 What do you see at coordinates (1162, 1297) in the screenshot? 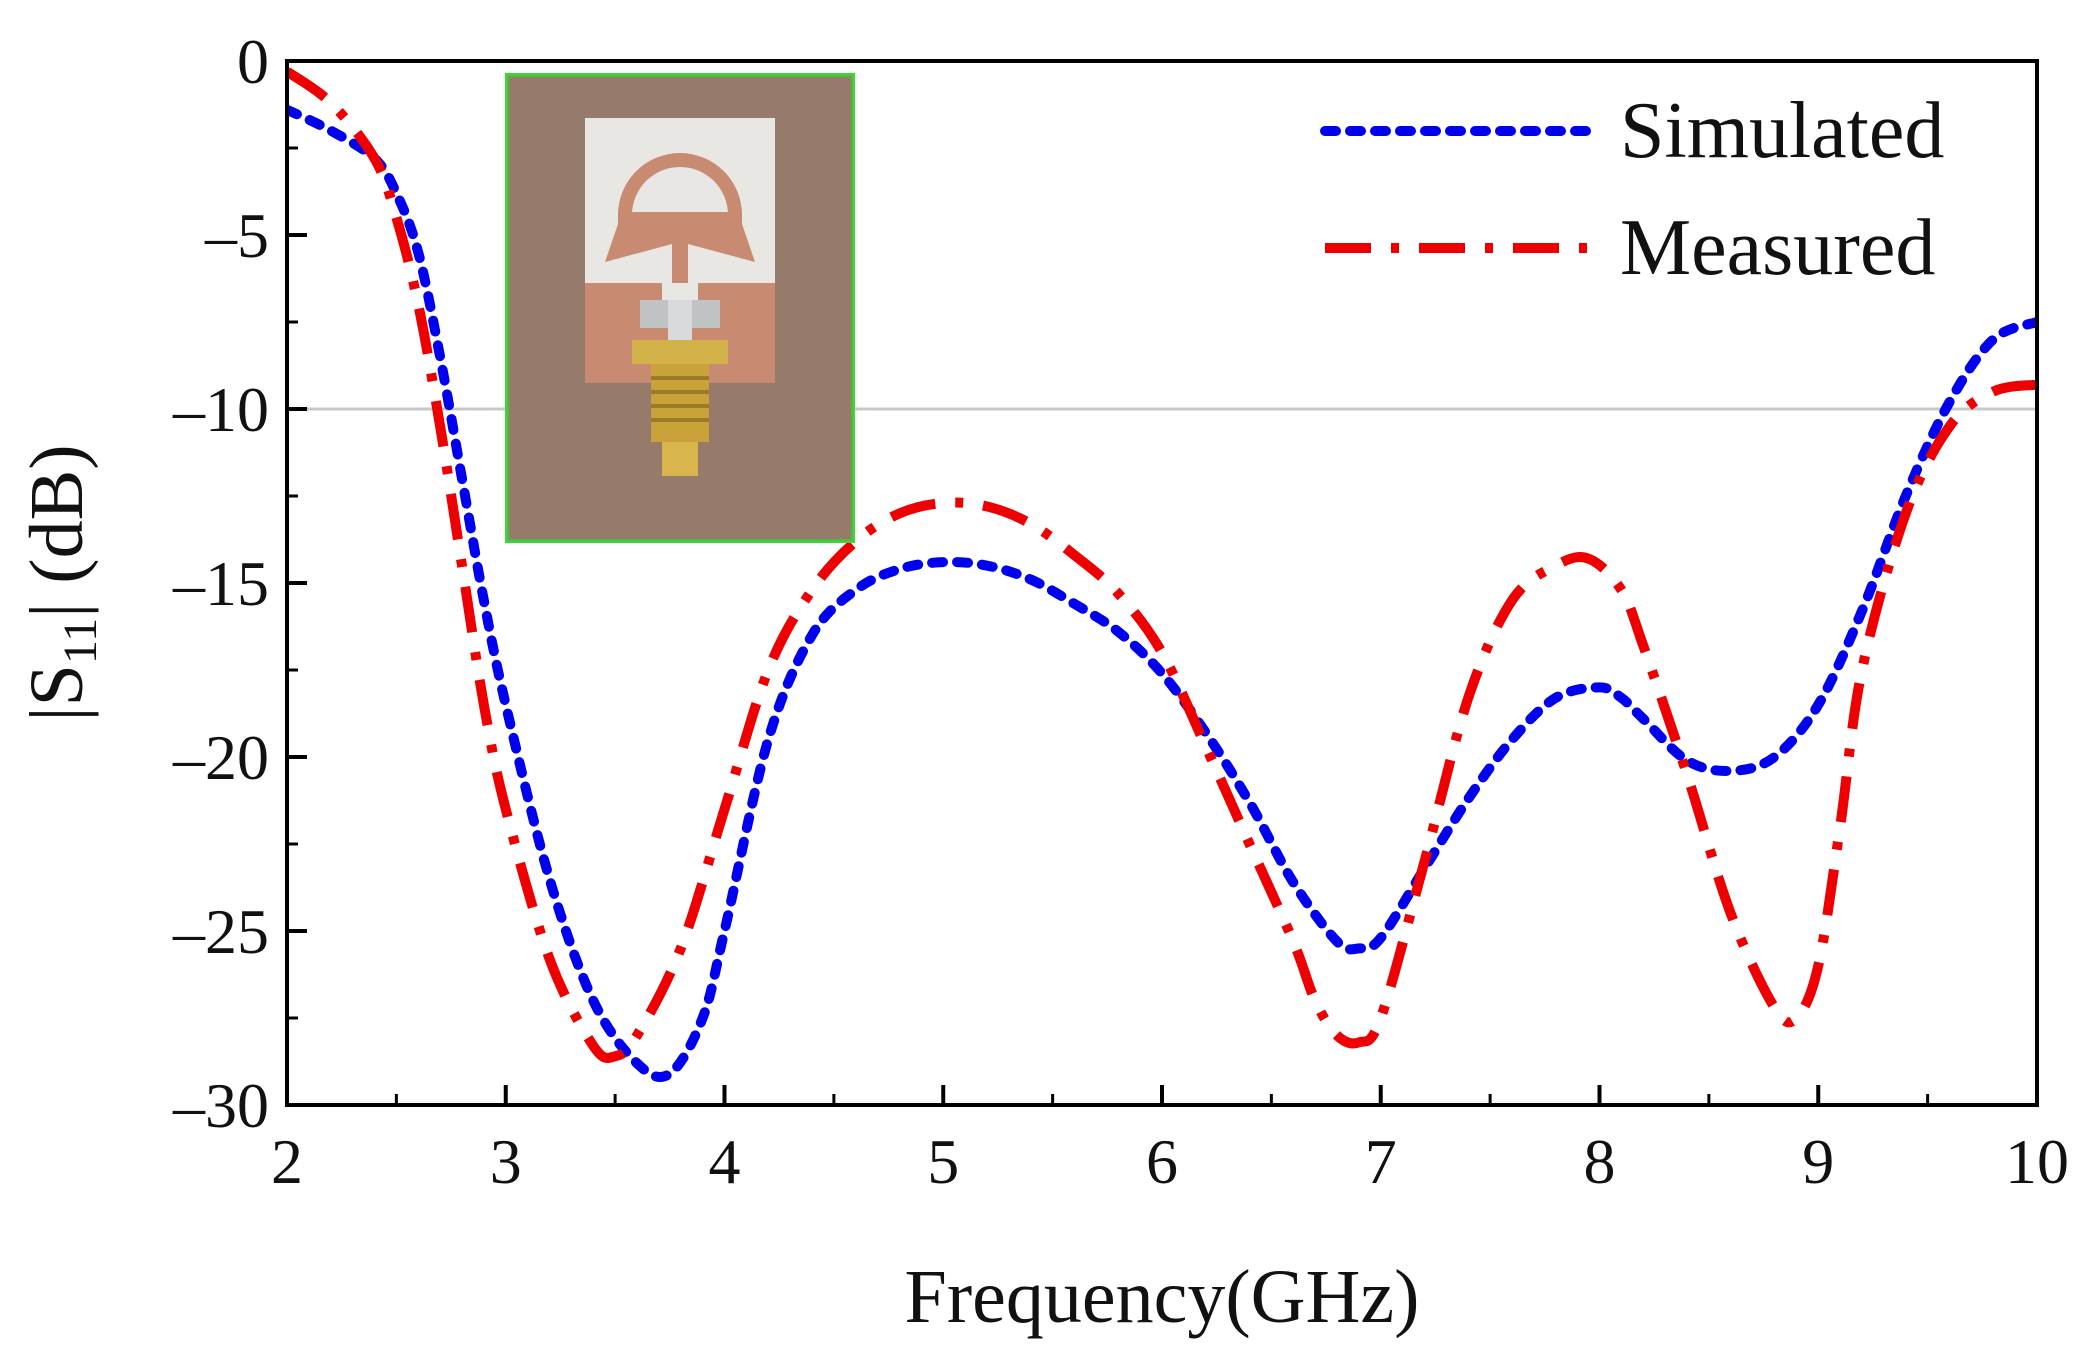
I see `x-axis-title: Frequency(GHz)` at bounding box center [1162, 1297].